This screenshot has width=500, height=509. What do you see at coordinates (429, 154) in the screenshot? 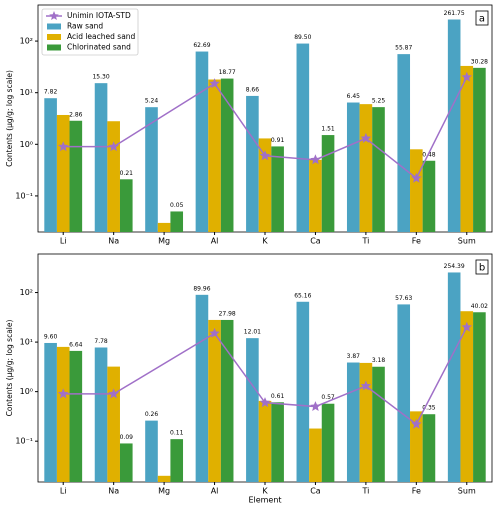
I see `value-label: 0.48` at bounding box center [429, 154].